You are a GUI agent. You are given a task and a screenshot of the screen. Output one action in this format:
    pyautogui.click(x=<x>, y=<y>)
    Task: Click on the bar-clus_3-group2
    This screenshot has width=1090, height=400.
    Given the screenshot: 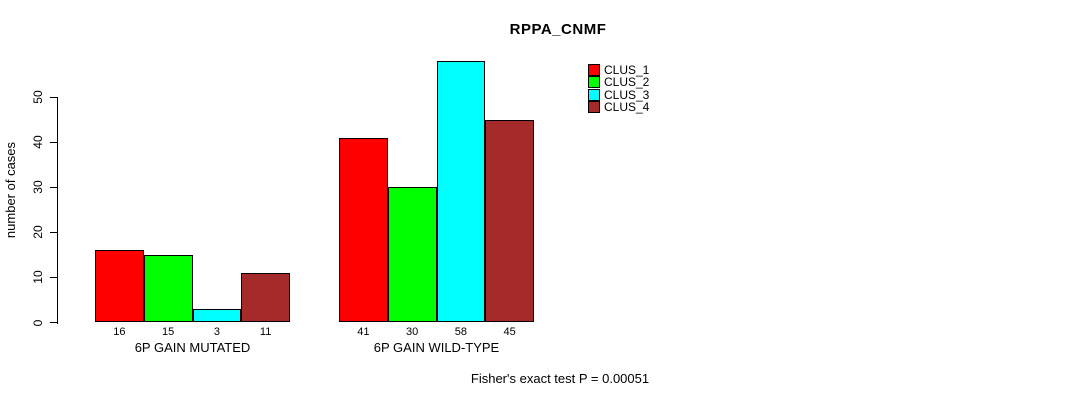 What is the action you would take?
    pyautogui.click(x=461, y=191)
    